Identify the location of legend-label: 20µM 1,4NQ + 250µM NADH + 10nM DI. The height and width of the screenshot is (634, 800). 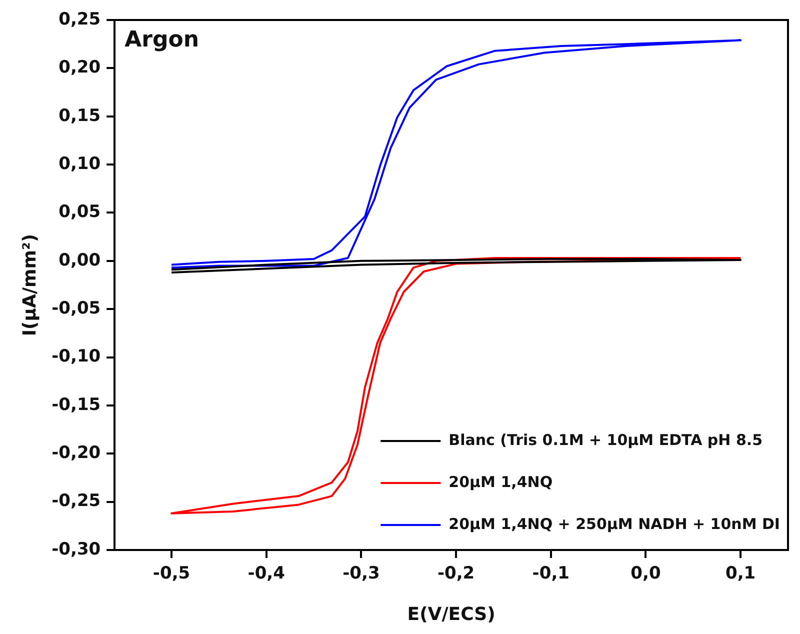
(614, 523).